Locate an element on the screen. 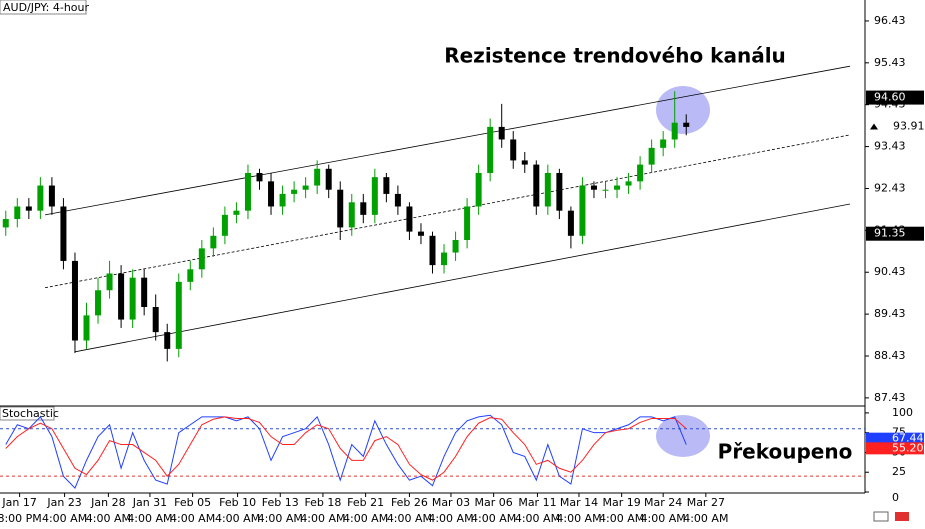  x-tick-label: Mar 19 is located at coordinates (622, 502).